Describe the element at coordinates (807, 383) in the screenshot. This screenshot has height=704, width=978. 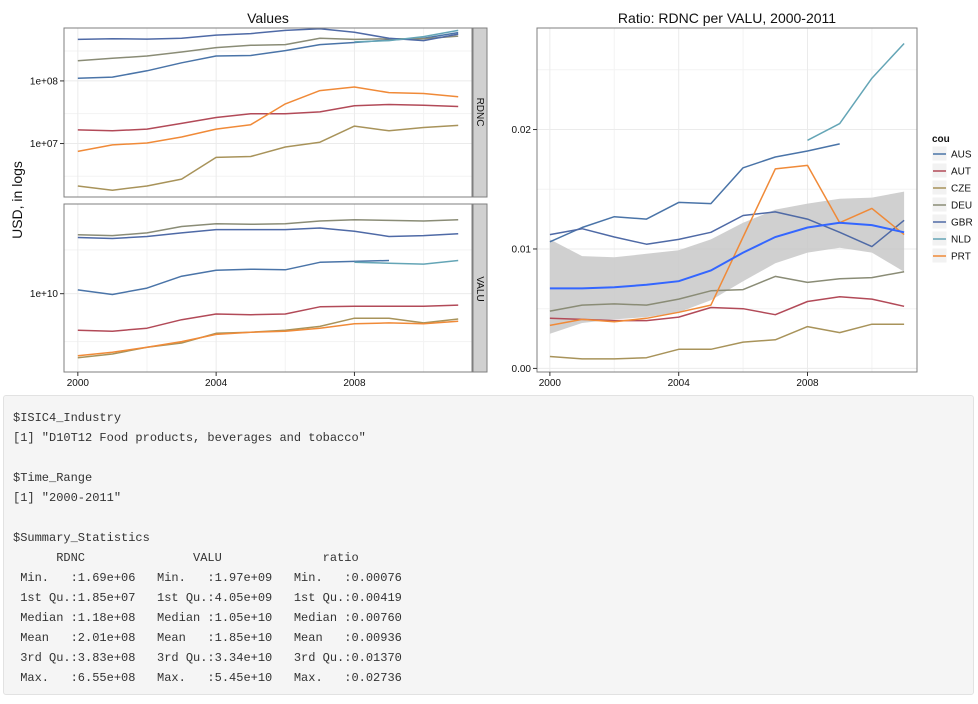
I see `ratio-x-tick-label: 2008` at that location.